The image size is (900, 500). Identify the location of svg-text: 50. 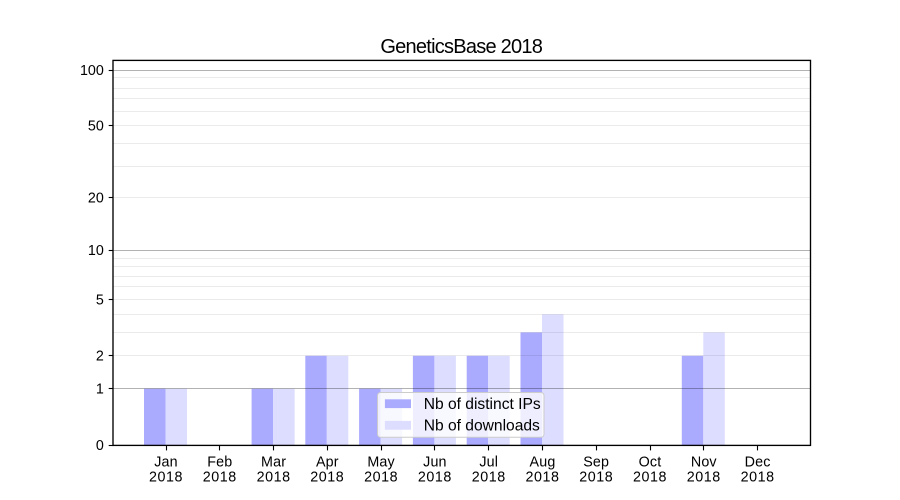
(96, 127).